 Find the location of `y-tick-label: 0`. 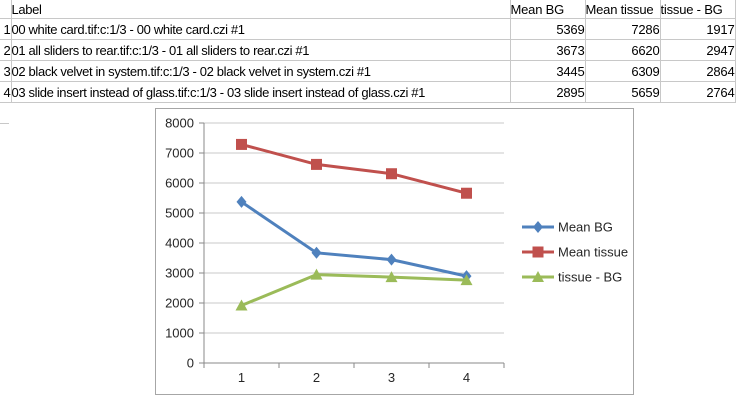

y-tick-label: 0 is located at coordinates (190, 363).